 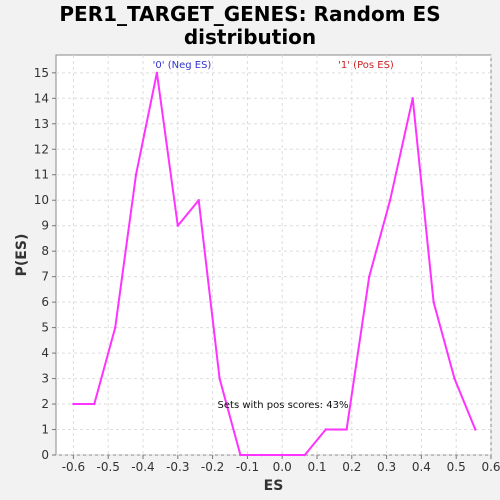 I want to click on x-tick-label: 0.4, so click(x=421, y=467).